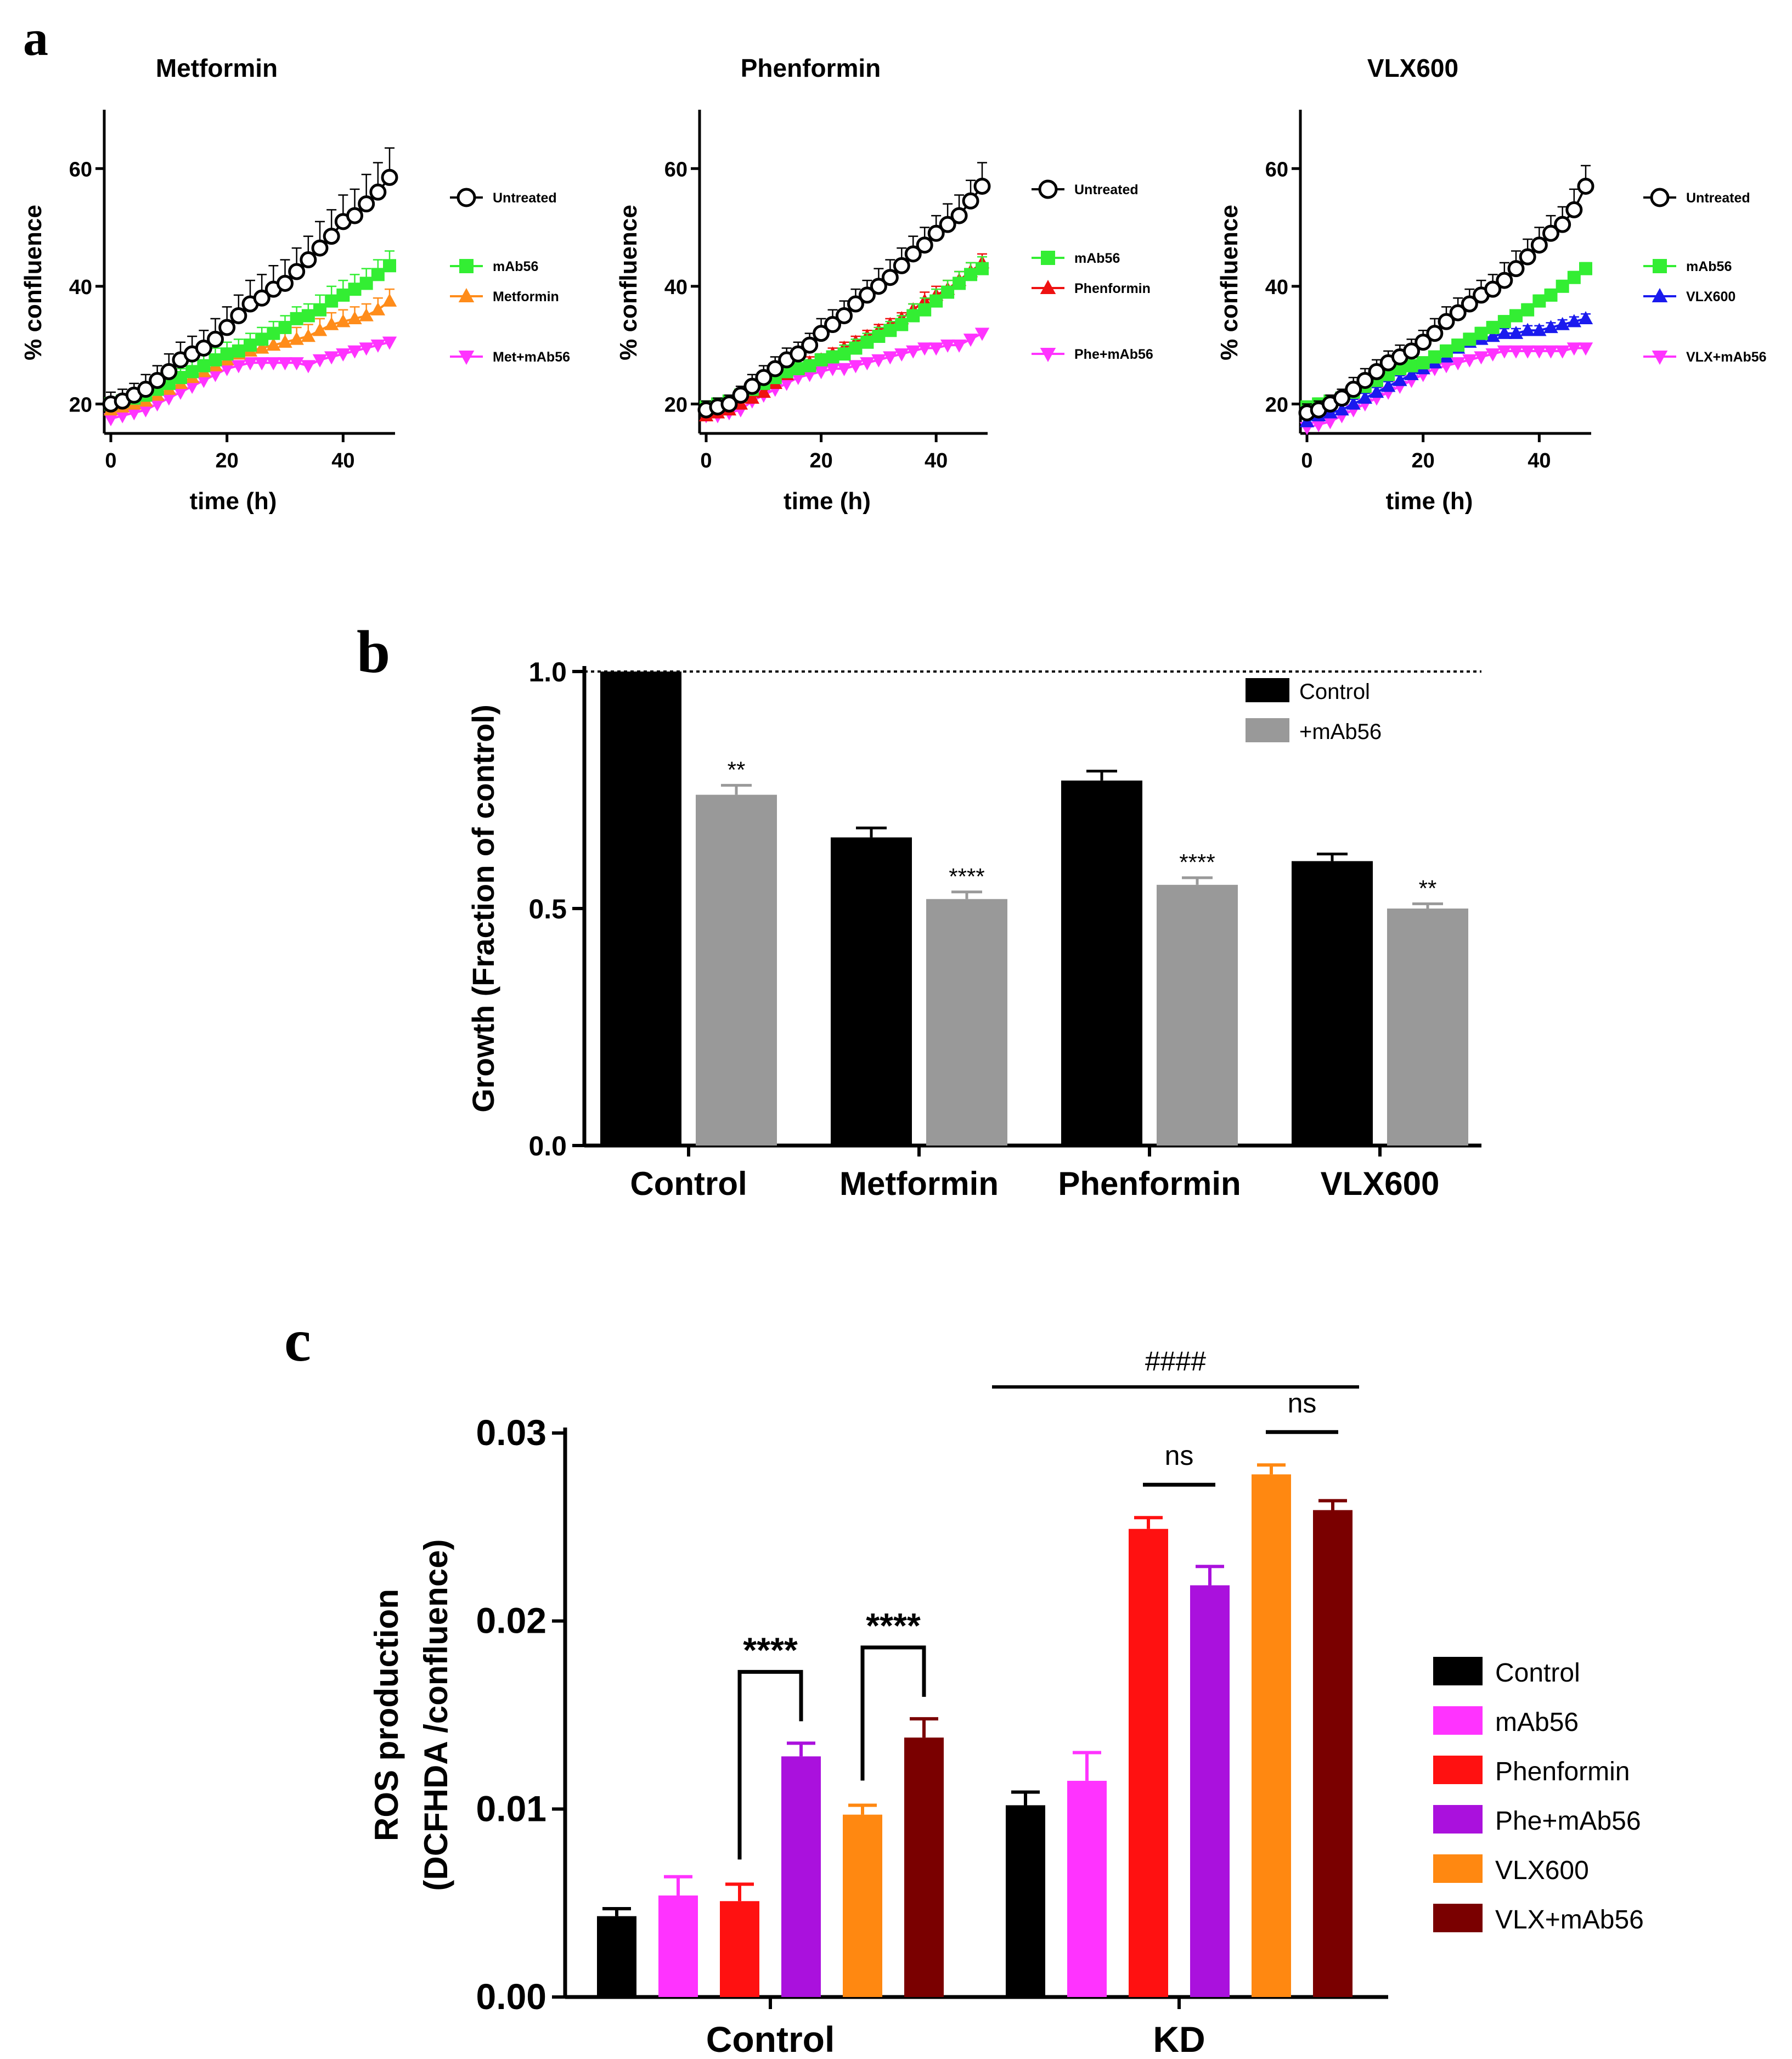 The image size is (1792, 2059). What do you see at coordinates (33, 282) in the screenshot?
I see `a1-y-label: % confluence` at bounding box center [33, 282].